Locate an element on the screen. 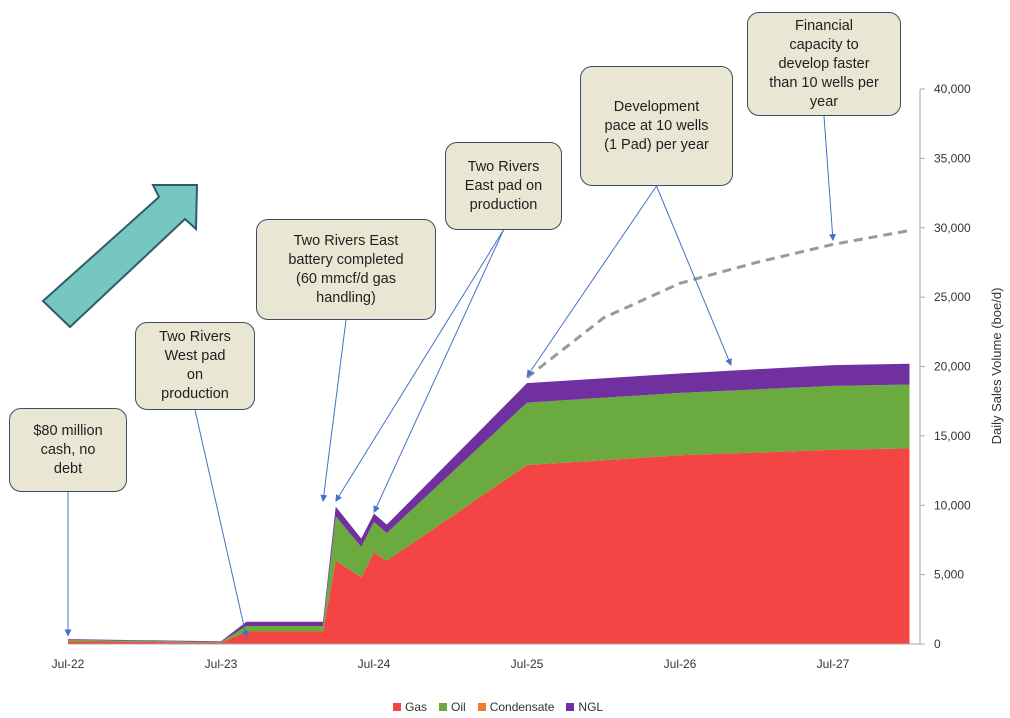 The image size is (1010, 718). x-tick-label: Jul-27 is located at coordinates (833, 664).